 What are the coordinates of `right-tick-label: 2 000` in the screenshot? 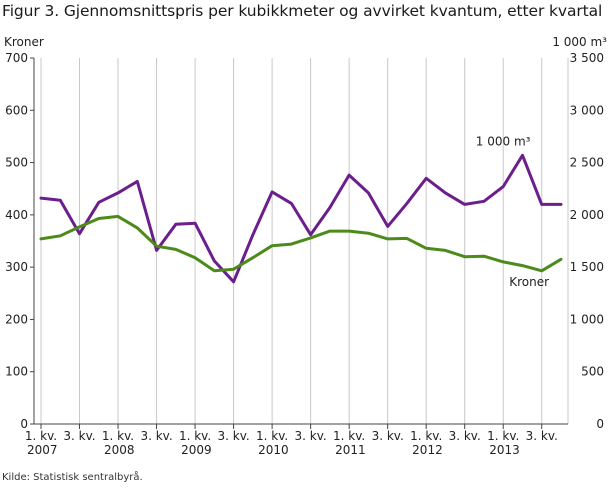 It's located at (587, 215).